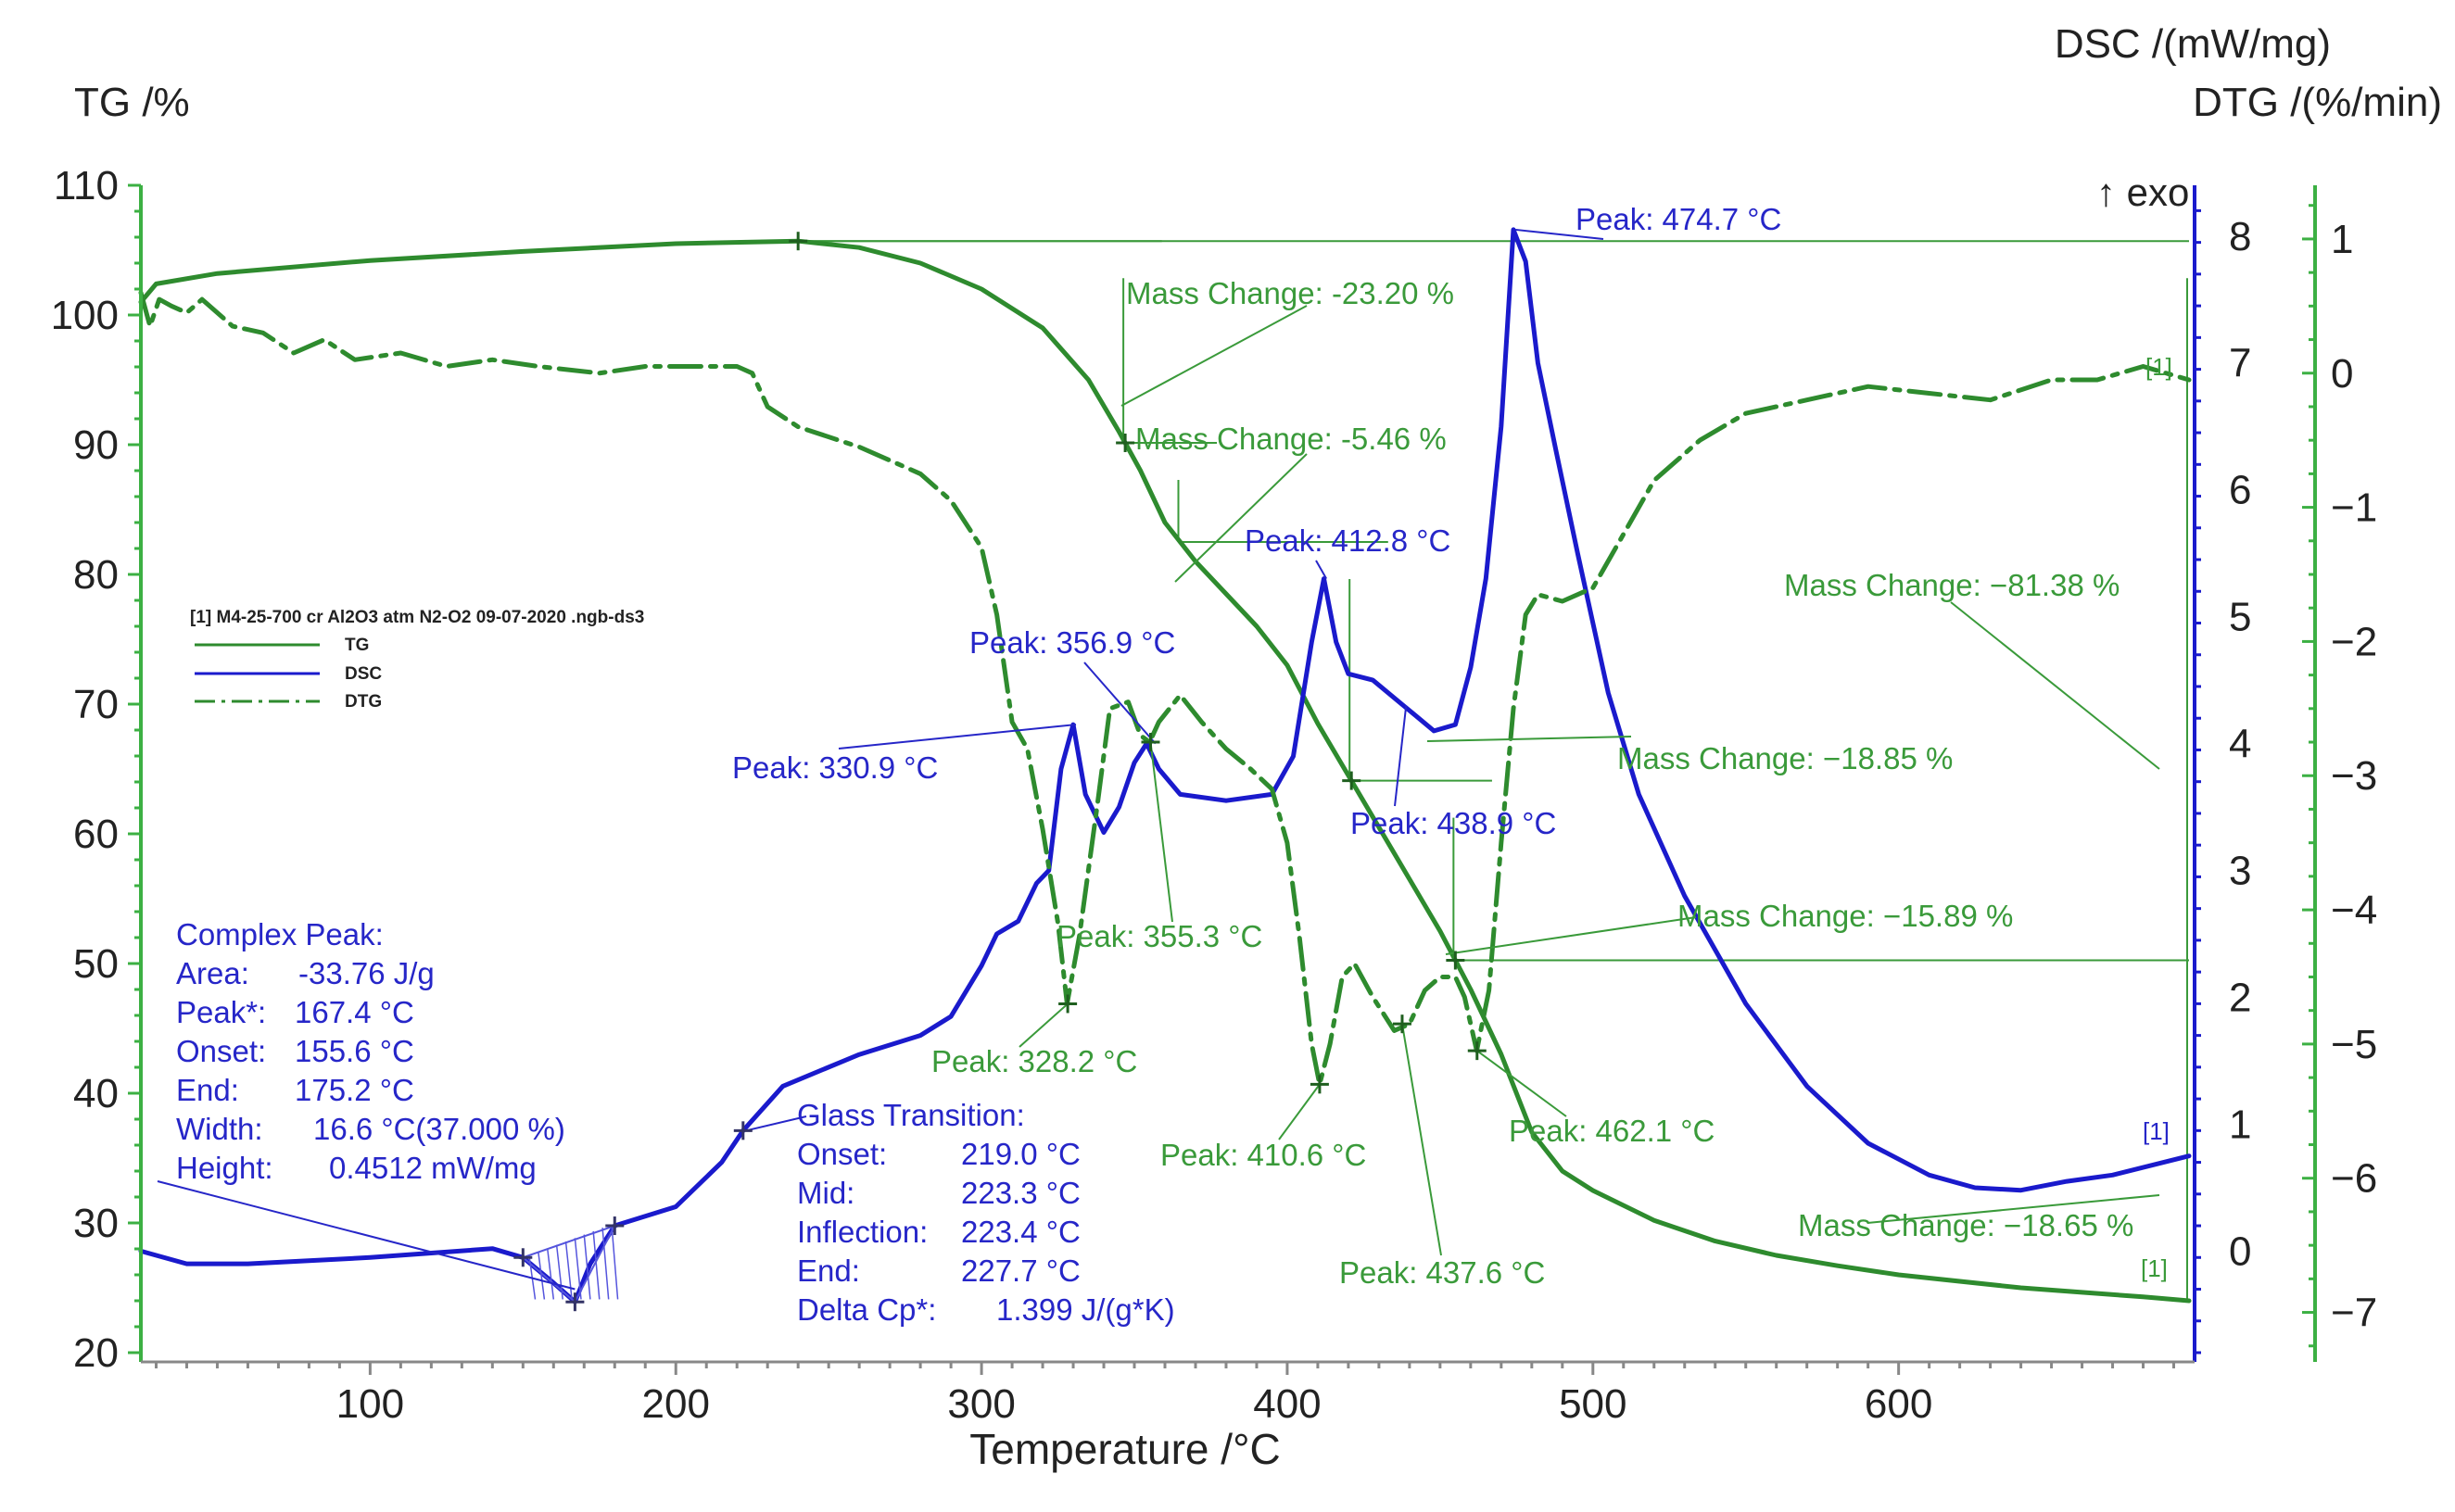  What do you see at coordinates (221, 1012) in the screenshot?
I see `complex-peak-key: Peak*:` at bounding box center [221, 1012].